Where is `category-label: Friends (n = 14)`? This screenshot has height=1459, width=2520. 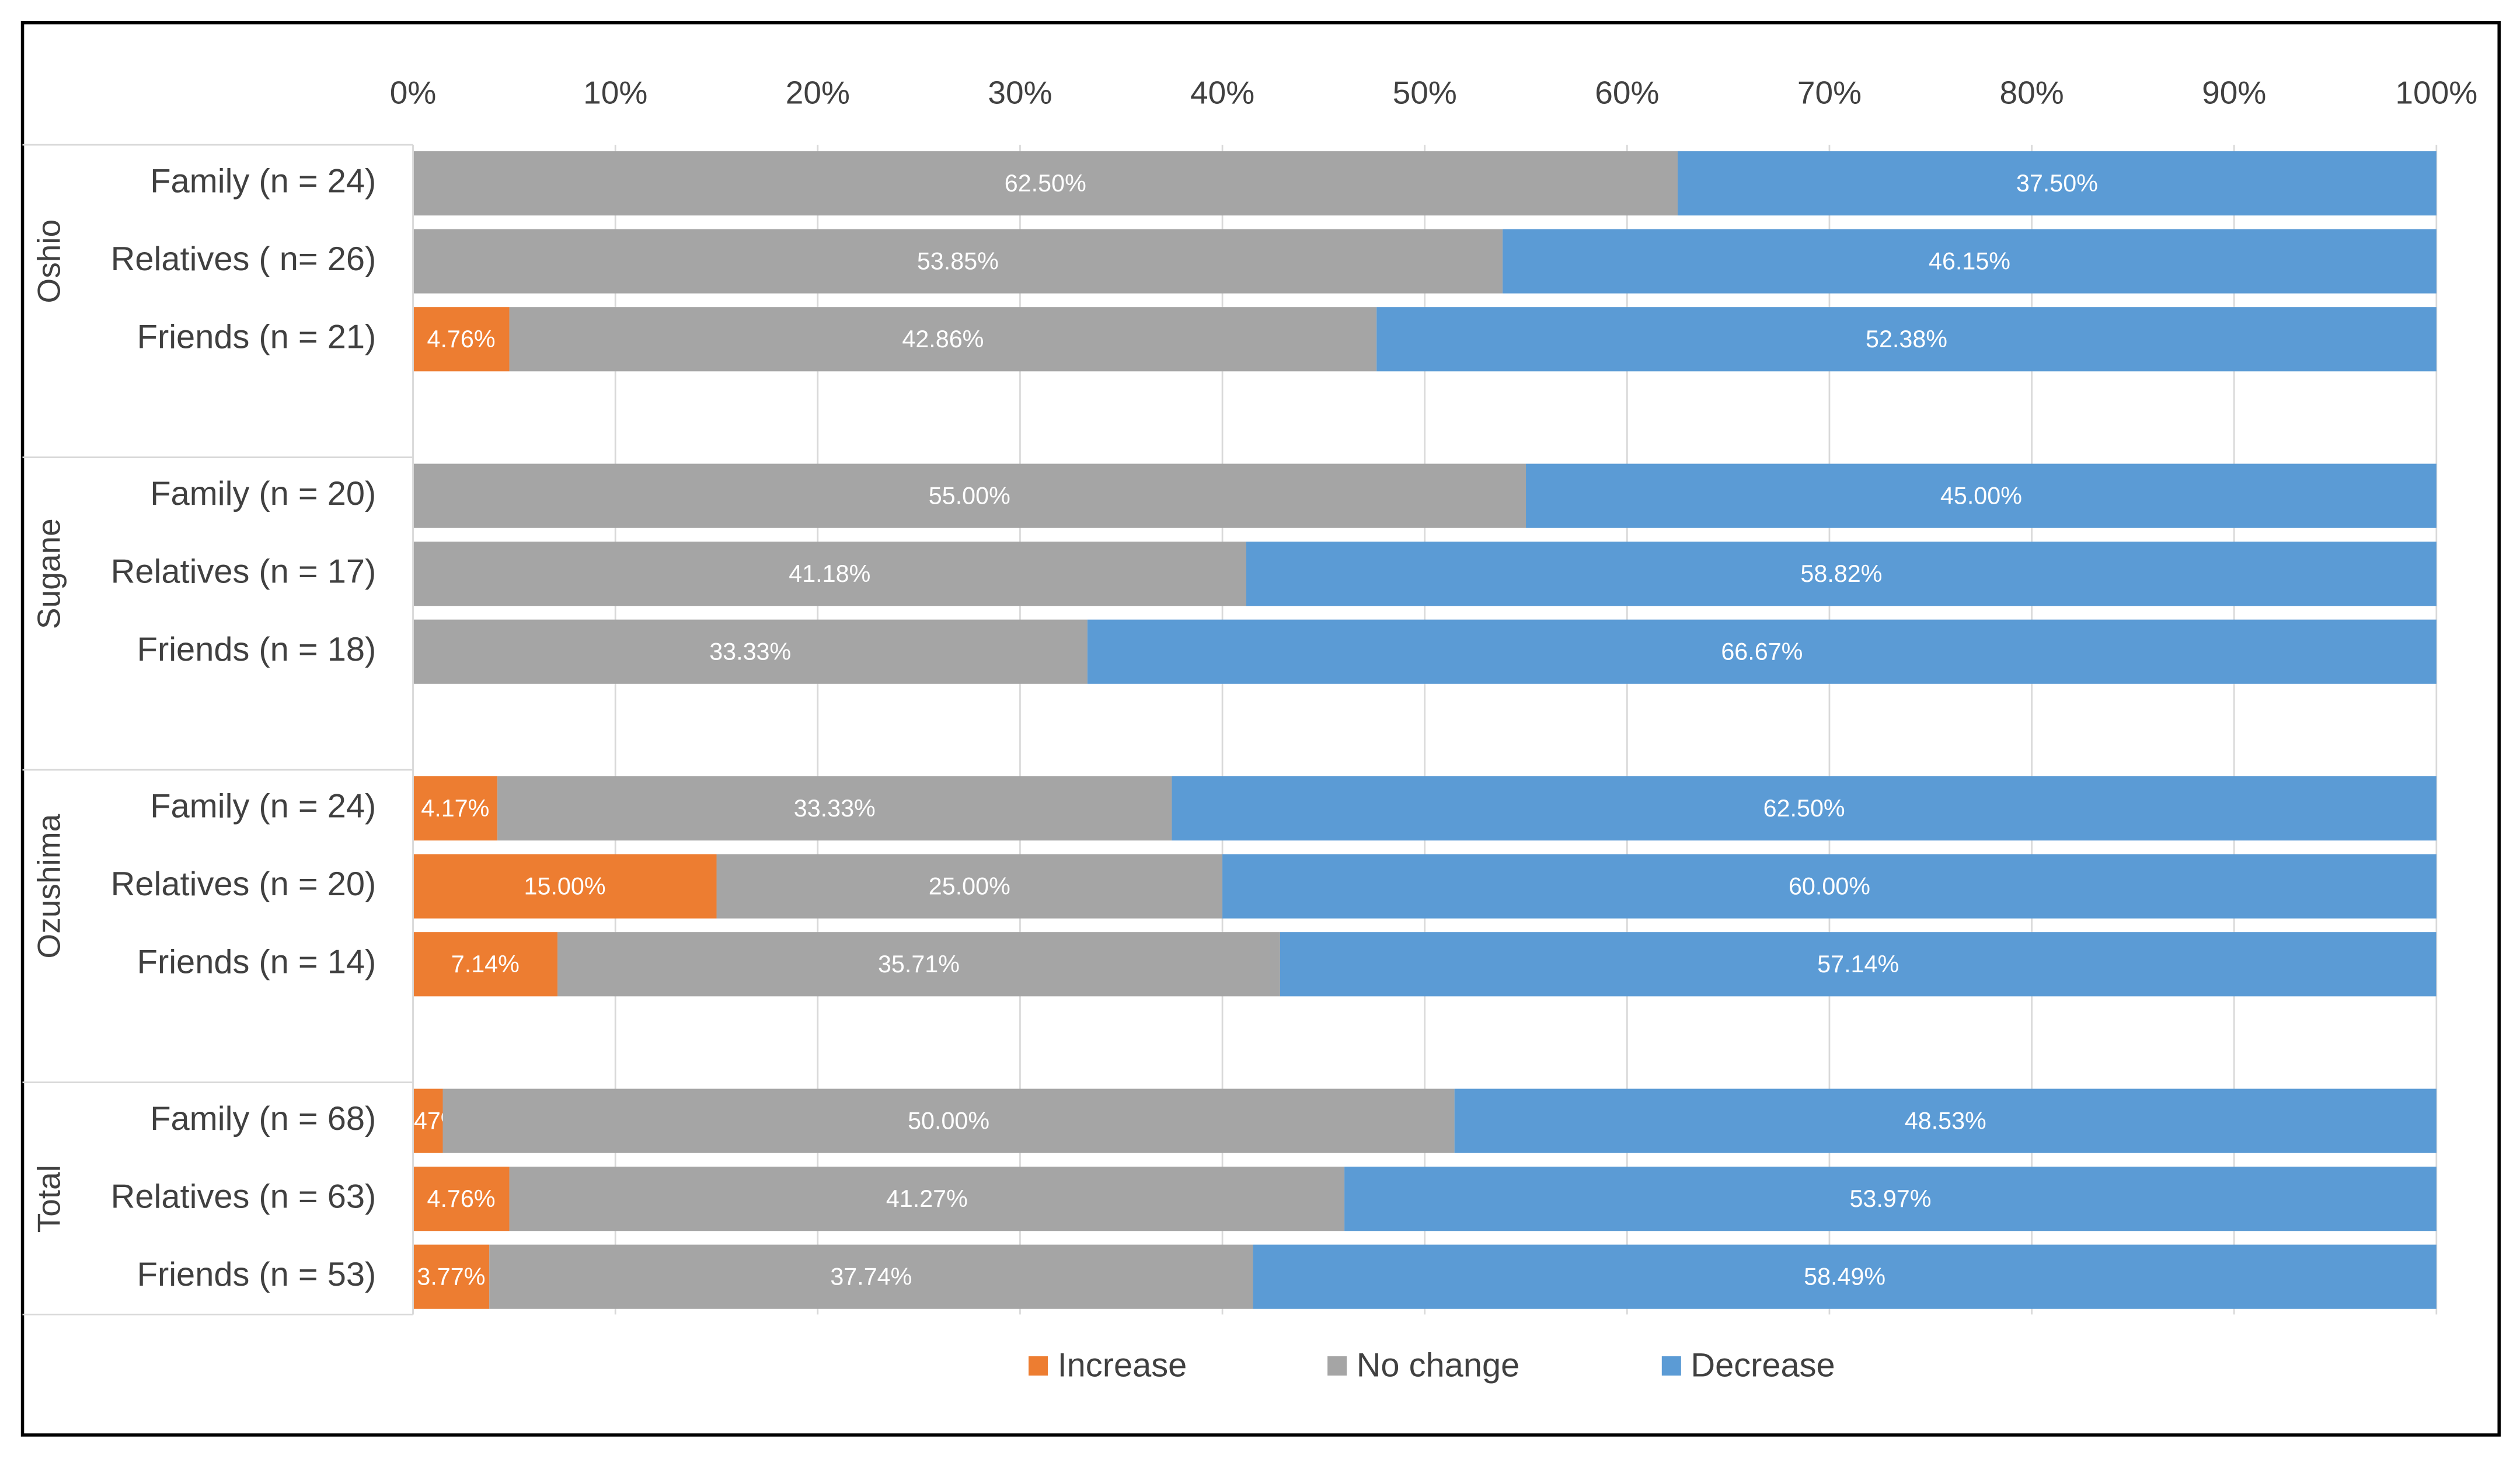 category-label: Friends (n = 14) is located at coordinates (257, 961).